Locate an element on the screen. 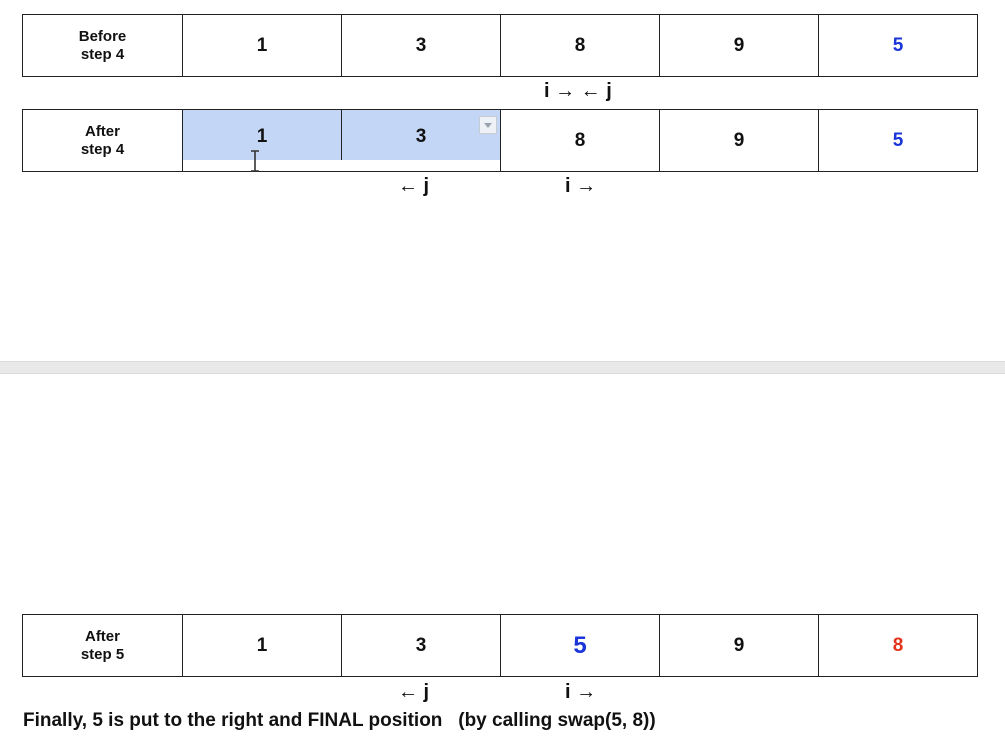  array-after-step5: After step 5 1 3 5 9 8 is located at coordinates (500, 645).